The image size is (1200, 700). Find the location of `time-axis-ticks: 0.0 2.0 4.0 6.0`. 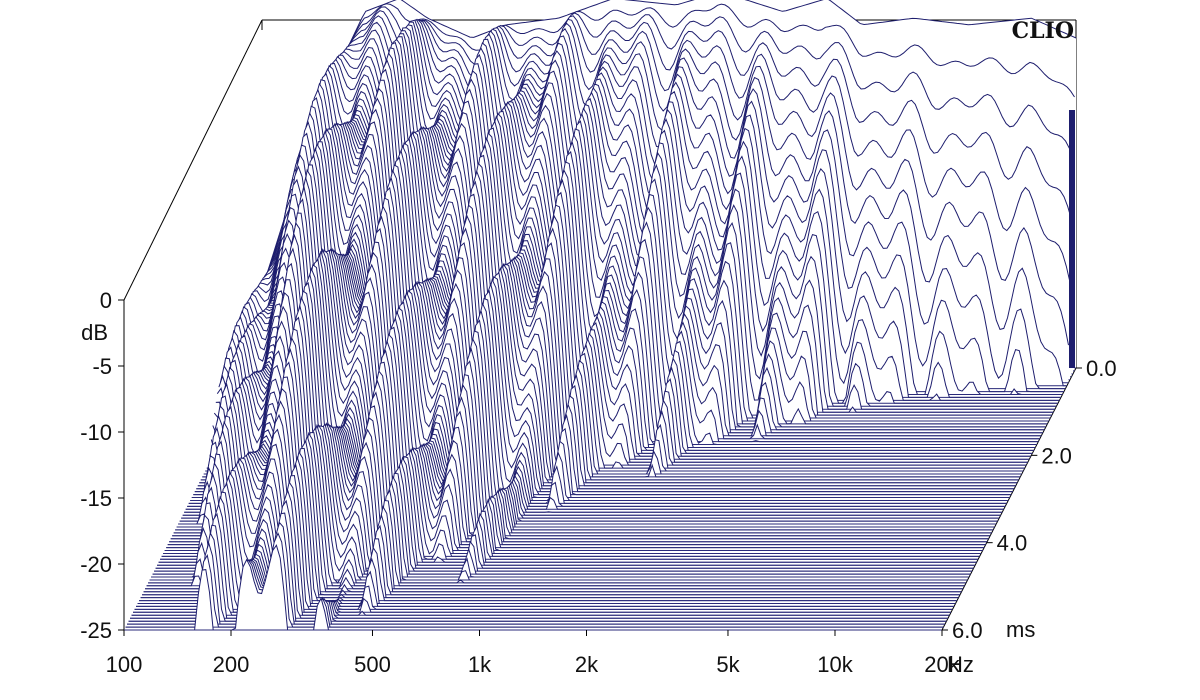

time-axis-ticks: 0.0 2.0 4.0 6.0 is located at coordinates (1029, 499).